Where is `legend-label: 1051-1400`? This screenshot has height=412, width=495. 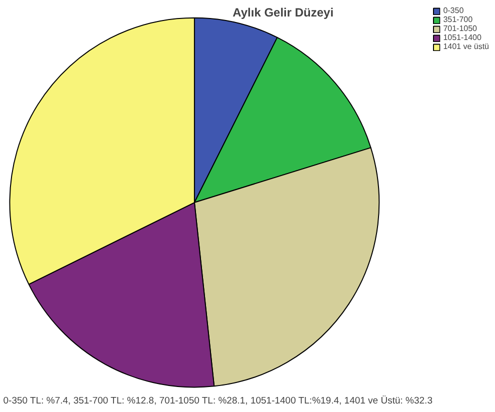
legend-label: 1051-1400 is located at coordinates (462, 37).